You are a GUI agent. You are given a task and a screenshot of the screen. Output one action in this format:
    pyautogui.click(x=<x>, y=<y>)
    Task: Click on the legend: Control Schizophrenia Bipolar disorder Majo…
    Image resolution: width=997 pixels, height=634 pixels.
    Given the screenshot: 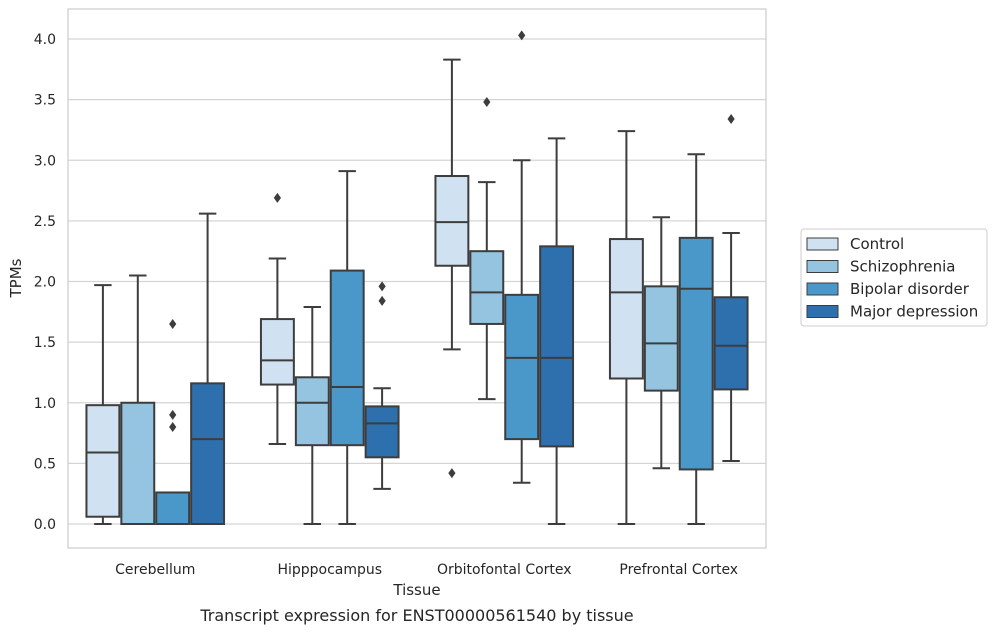 What is the action you would take?
    pyautogui.click(x=894, y=277)
    